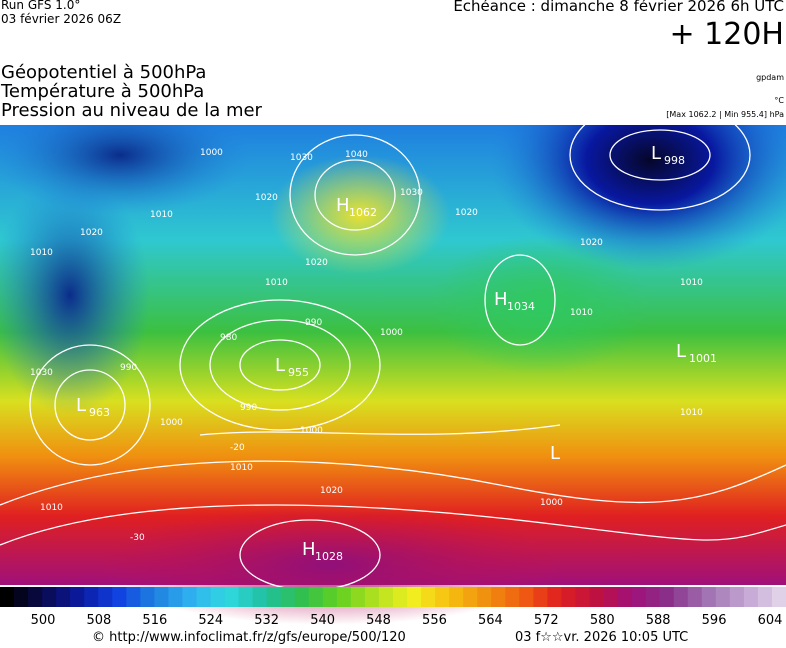 The image size is (786, 648). I want to click on generated: 03 f☆☆vr. 2026 10:05 UTC, so click(602, 637).